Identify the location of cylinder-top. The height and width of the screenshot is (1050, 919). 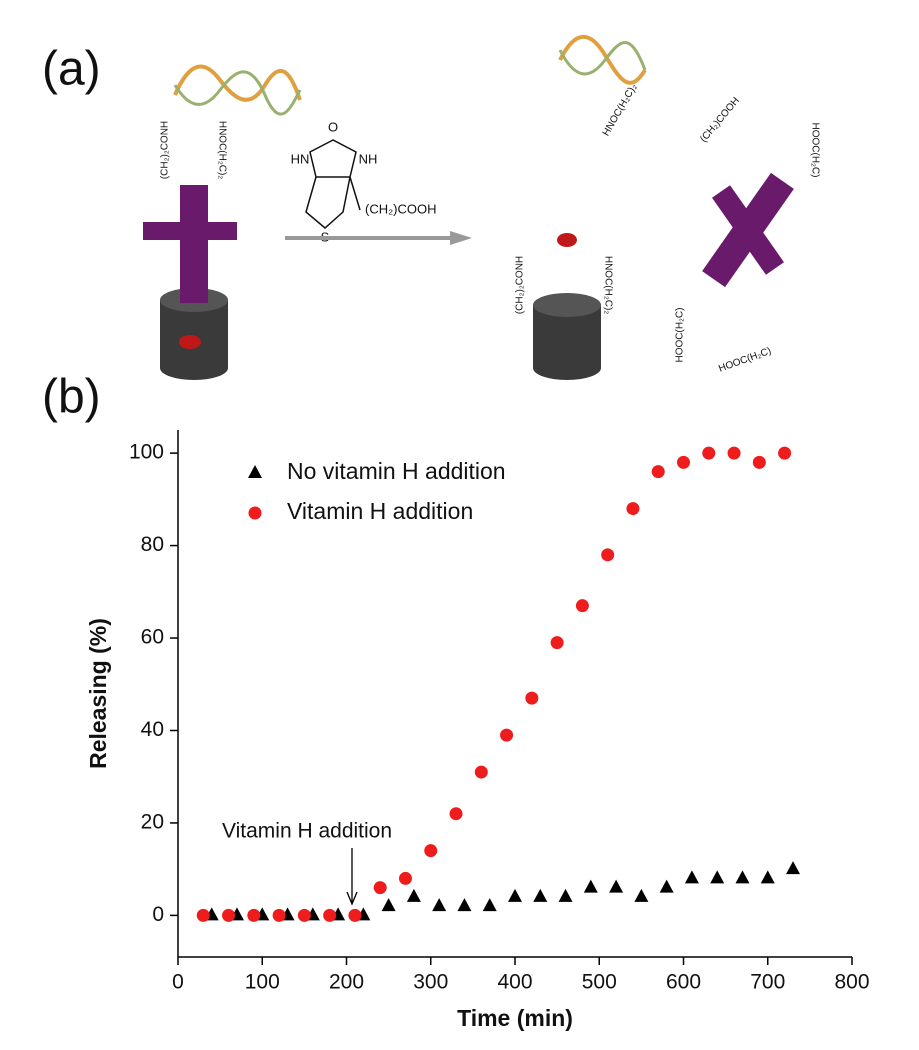
(567, 305).